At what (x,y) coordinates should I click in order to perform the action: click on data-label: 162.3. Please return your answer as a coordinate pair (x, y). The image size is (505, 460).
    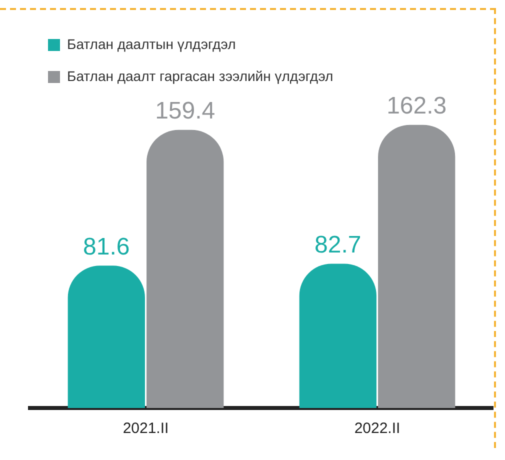
    Looking at the image, I should click on (416, 106).